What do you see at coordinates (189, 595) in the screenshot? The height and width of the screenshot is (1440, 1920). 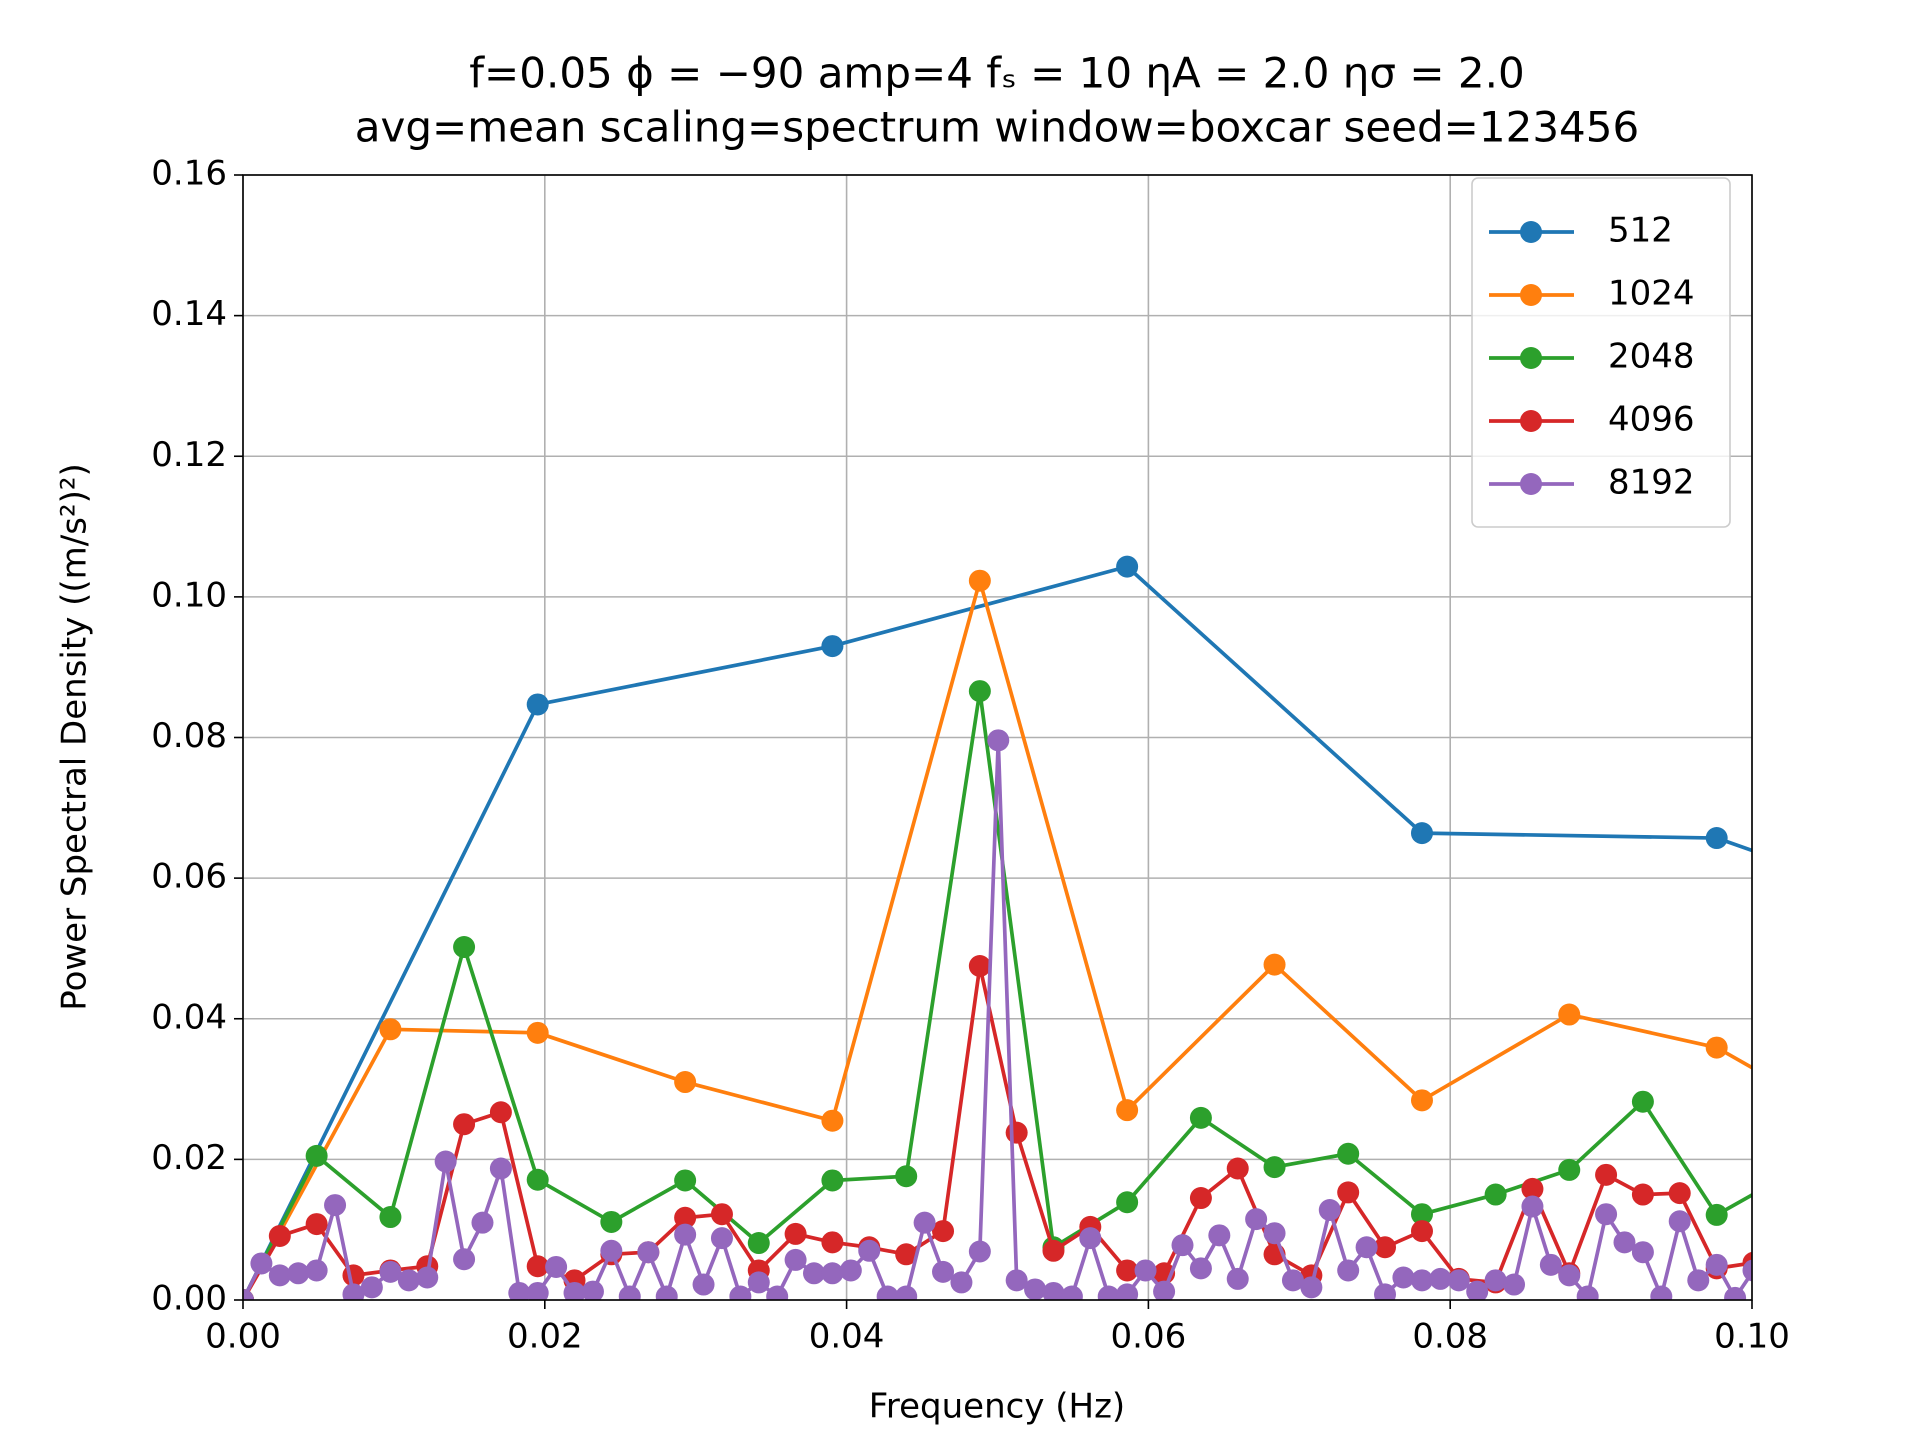 I see `y-tick-label: 0.10` at bounding box center [189, 595].